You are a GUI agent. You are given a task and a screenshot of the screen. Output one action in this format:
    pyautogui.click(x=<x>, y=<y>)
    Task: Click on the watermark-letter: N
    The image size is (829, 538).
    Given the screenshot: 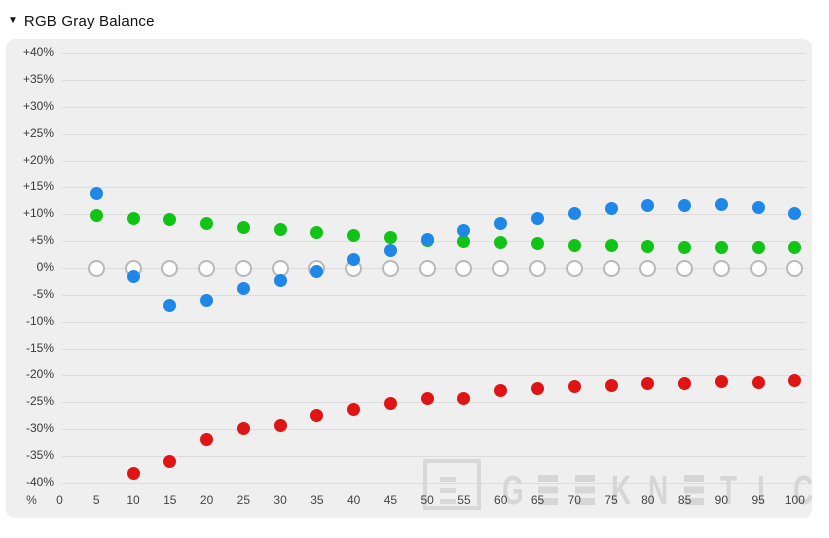 What is the action you would take?
    pyautogui.click(x=657, y=490)
    